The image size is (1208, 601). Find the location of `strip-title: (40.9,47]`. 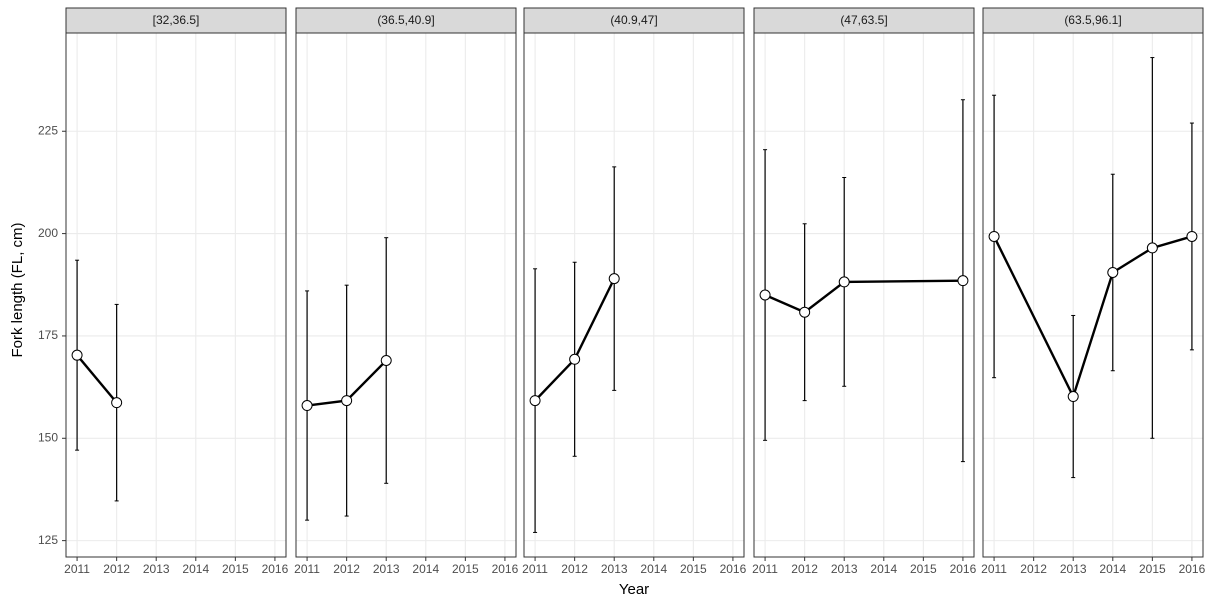

strip-title: (40.9,47] is located at coordinates (633, 20).